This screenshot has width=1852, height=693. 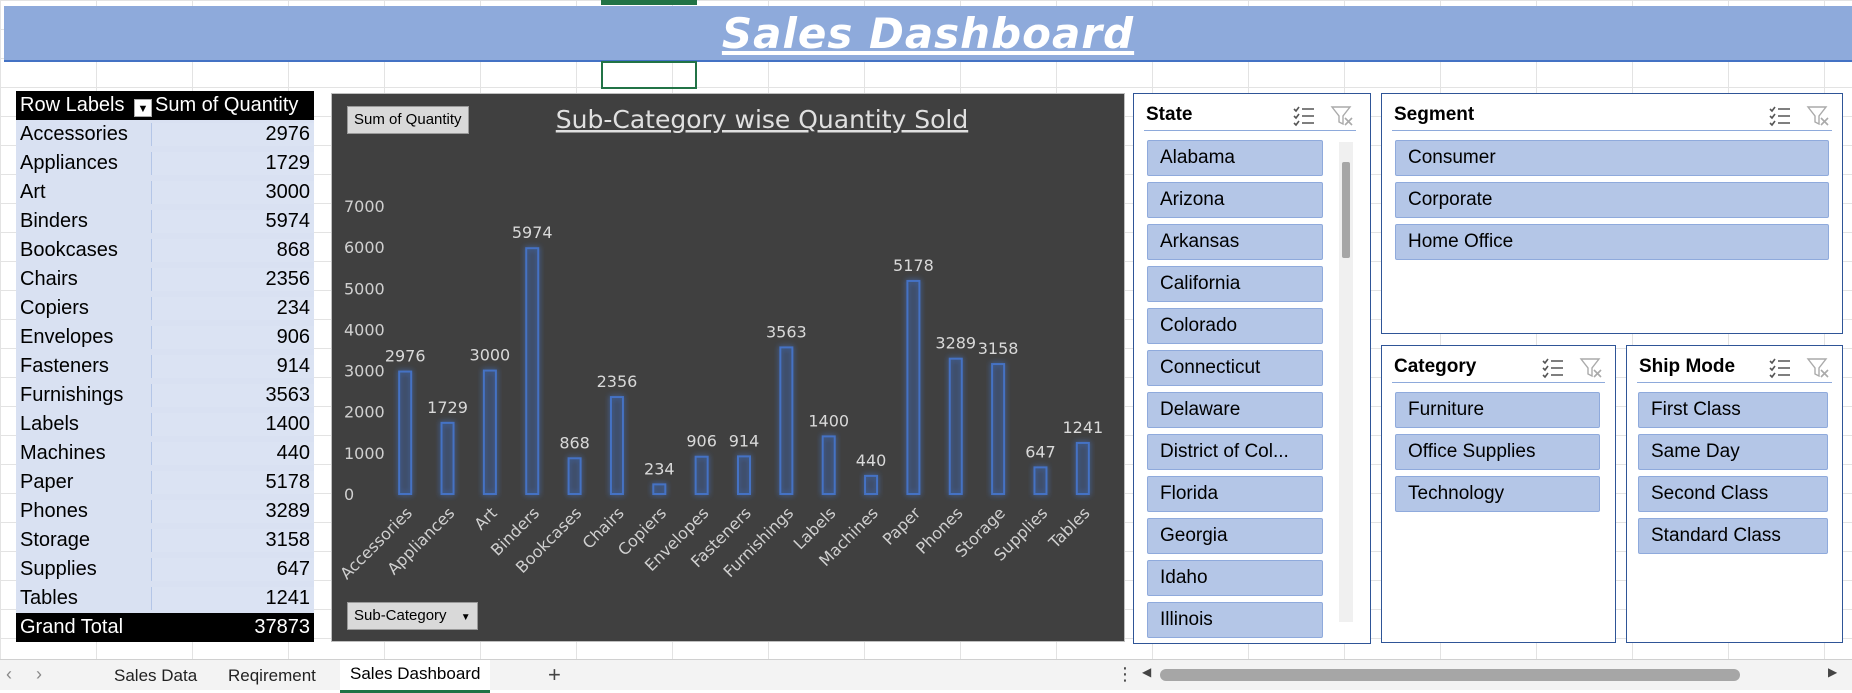 I want to click on scroll-right-icon: ▶, so click(x=1833, y=672).